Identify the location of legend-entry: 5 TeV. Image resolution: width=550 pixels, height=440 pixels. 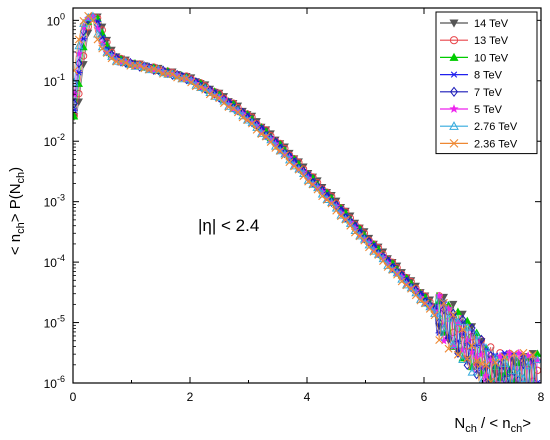
(471, 110).